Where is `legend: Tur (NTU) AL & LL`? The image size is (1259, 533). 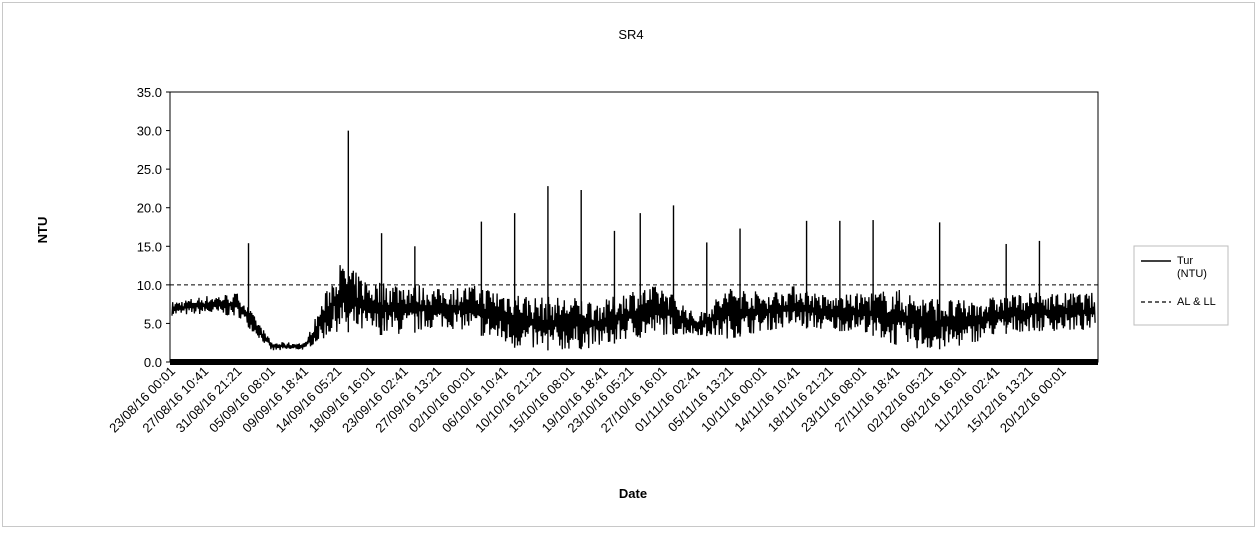
legend: Tur (NTU) AL & LL is located at coordinates (1181, 285).